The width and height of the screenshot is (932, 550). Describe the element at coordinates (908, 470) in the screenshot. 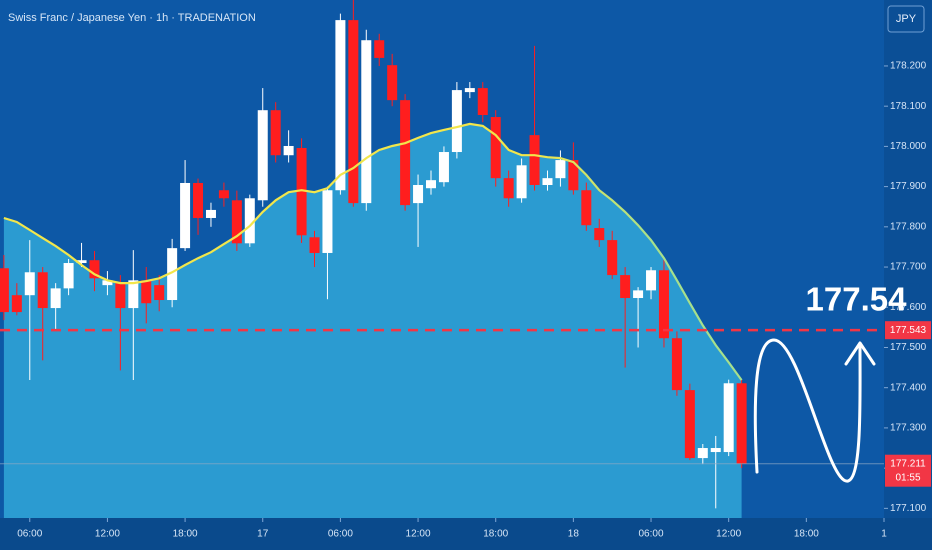

I see `last-price-tag` at that location.